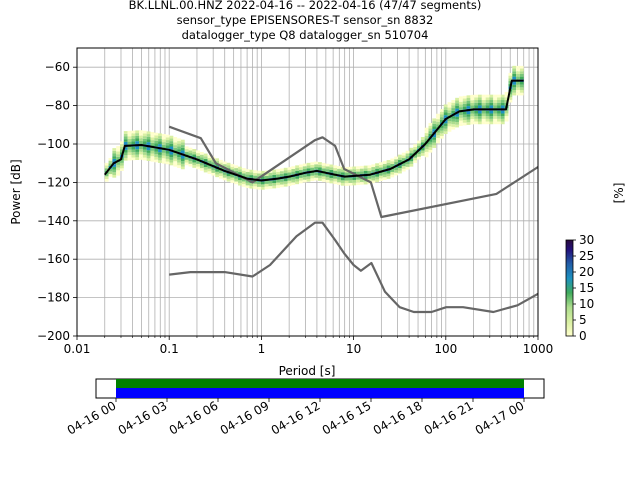 The width and height of the screenshot is (640, 480). What do you see at coordinates (347, 417) in the screenshot?
I see `timeline-tick-label: 04-16 15` at bounding box center [347, 417].